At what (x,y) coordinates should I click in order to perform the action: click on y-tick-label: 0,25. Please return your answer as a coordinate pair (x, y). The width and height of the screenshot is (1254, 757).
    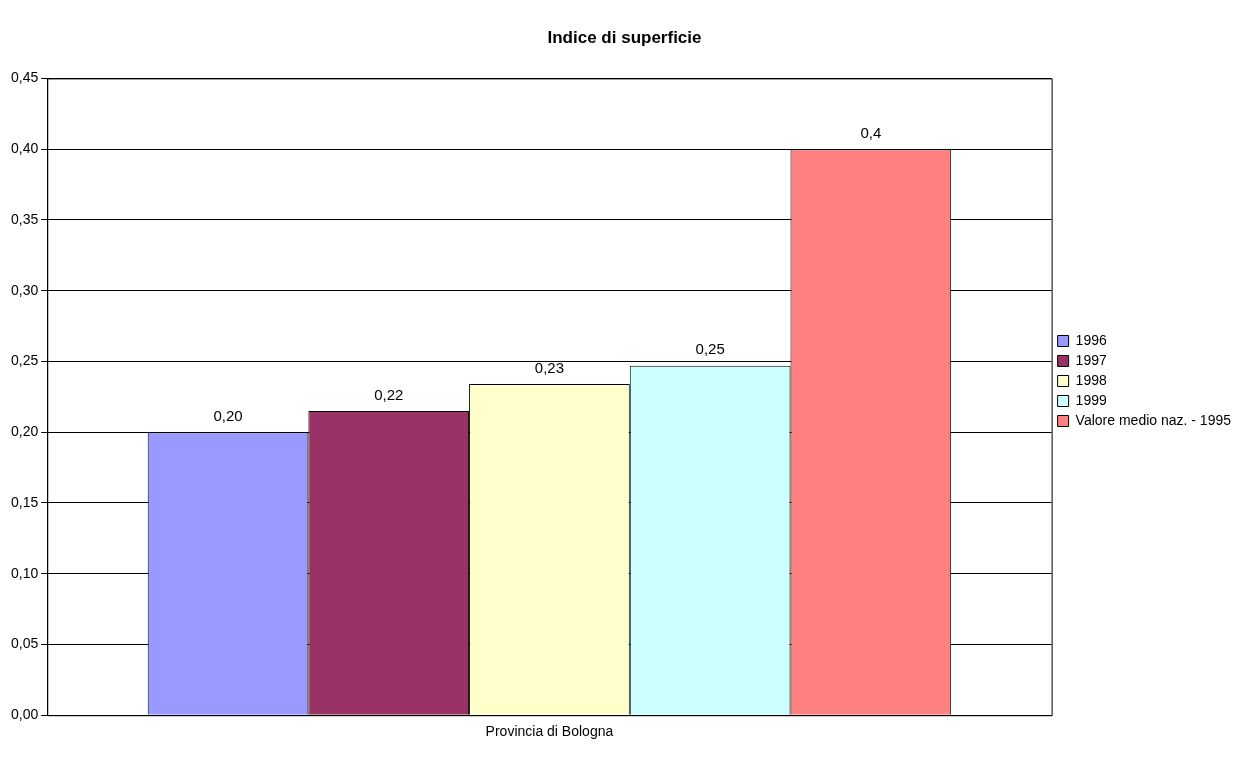
    Looking at the image, I should click on (25, 360).